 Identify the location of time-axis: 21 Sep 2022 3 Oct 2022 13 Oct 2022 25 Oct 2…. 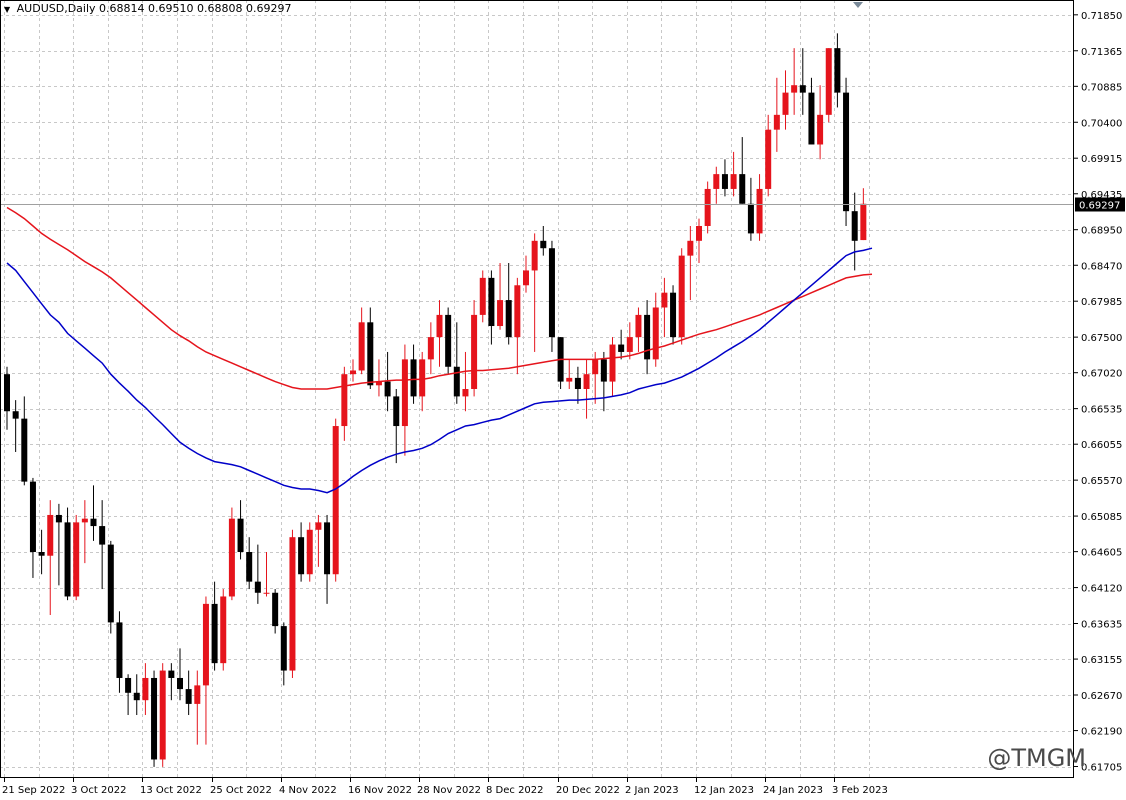
(445, 787).